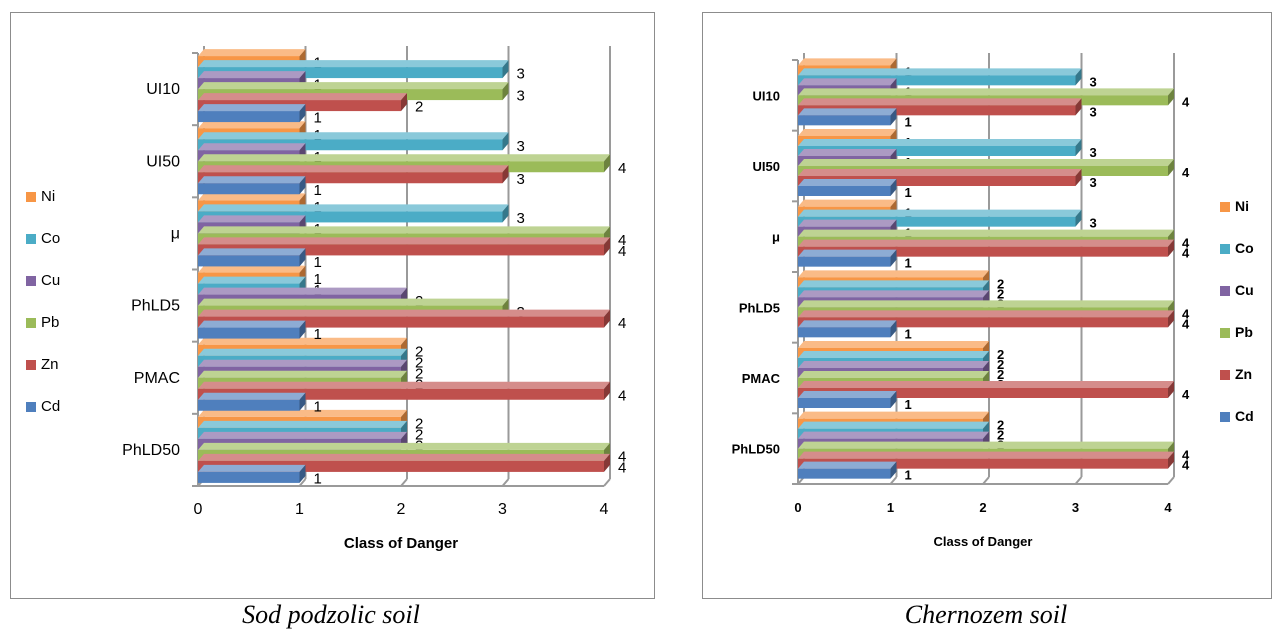  Describe the element at coordinates (502, 509) in the screenshot. I see `x-tick-label: 3` at that location.